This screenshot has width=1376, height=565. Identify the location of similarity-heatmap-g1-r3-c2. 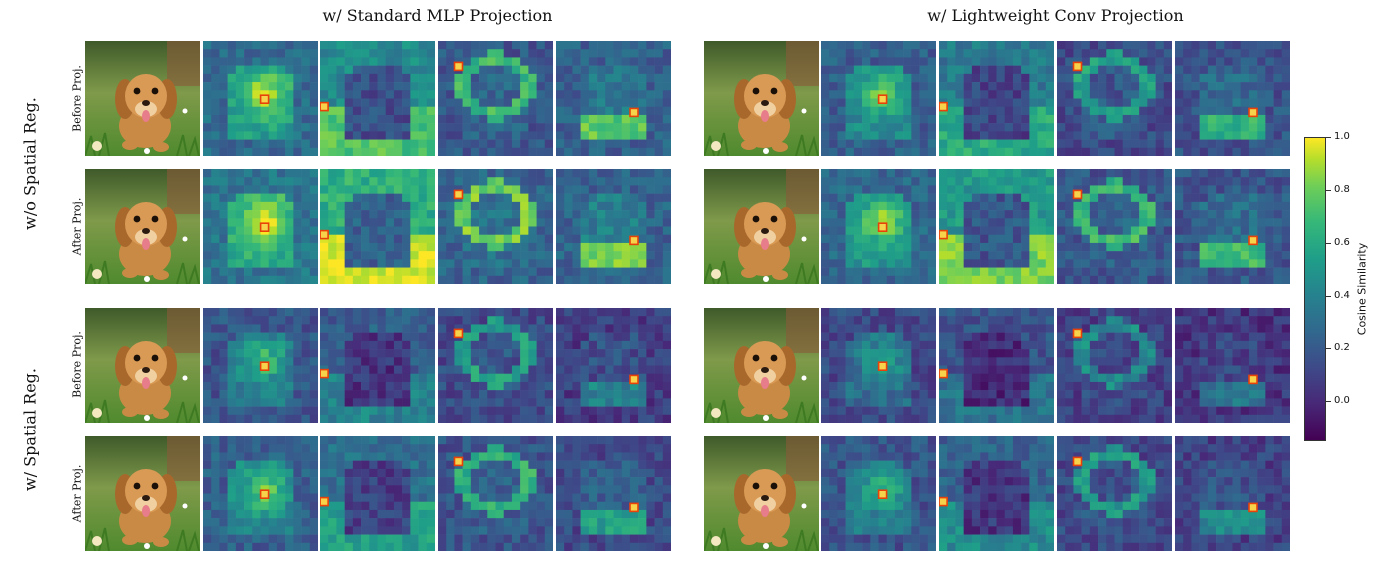
(377, 365).